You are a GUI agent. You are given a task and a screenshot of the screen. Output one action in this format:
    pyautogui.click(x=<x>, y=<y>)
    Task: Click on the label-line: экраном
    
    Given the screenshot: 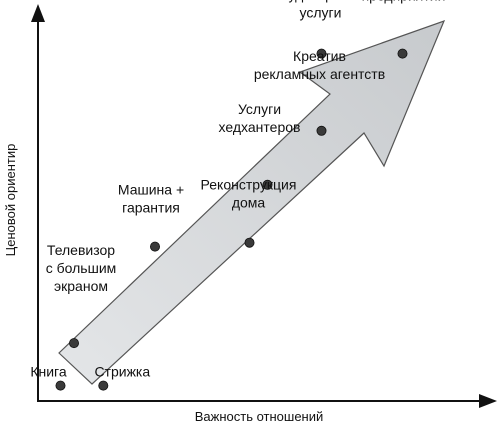 What is the action you would take?
    pyautogui.click(x=81, y=286)
    